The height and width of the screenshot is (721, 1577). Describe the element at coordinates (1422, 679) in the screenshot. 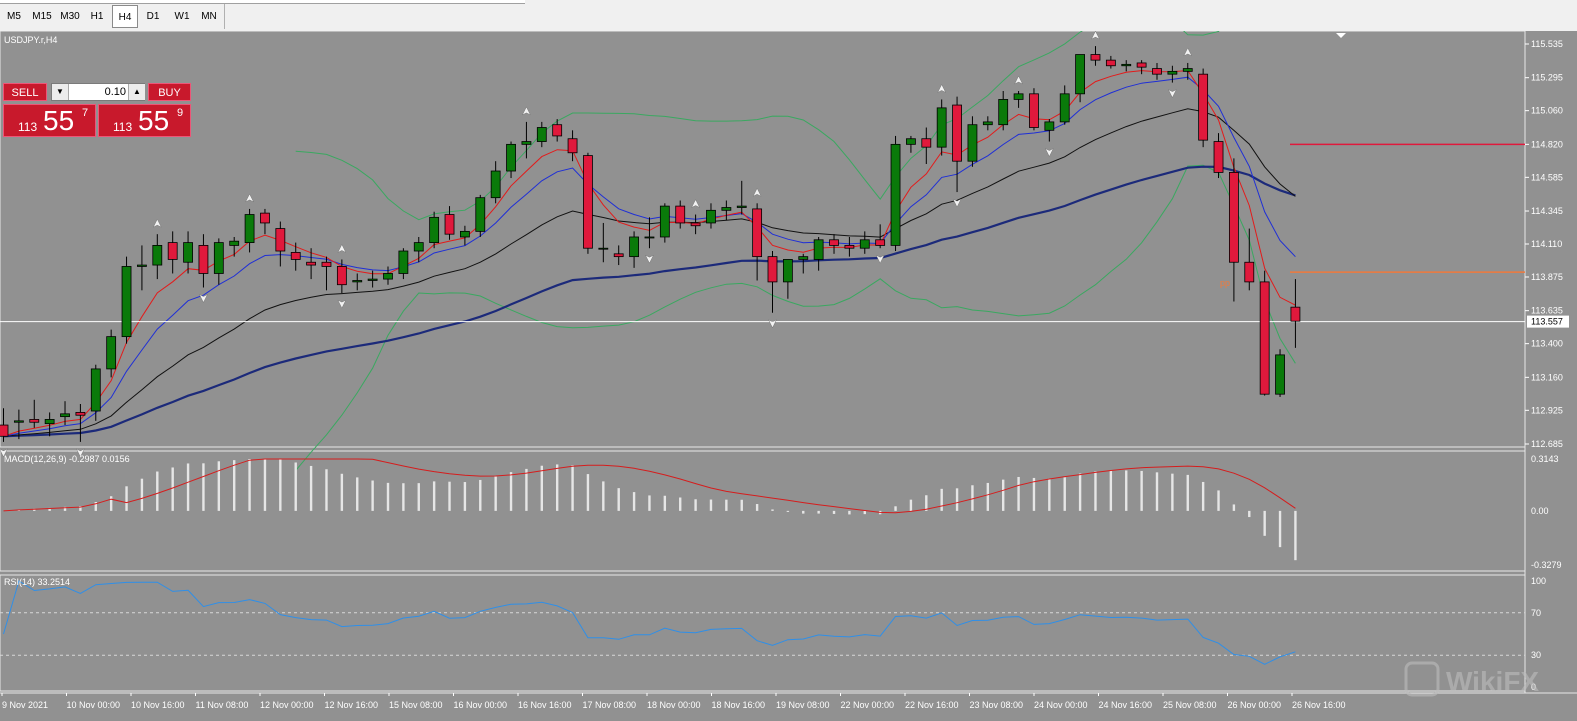

I see `watermark-logo-icon` at that location.